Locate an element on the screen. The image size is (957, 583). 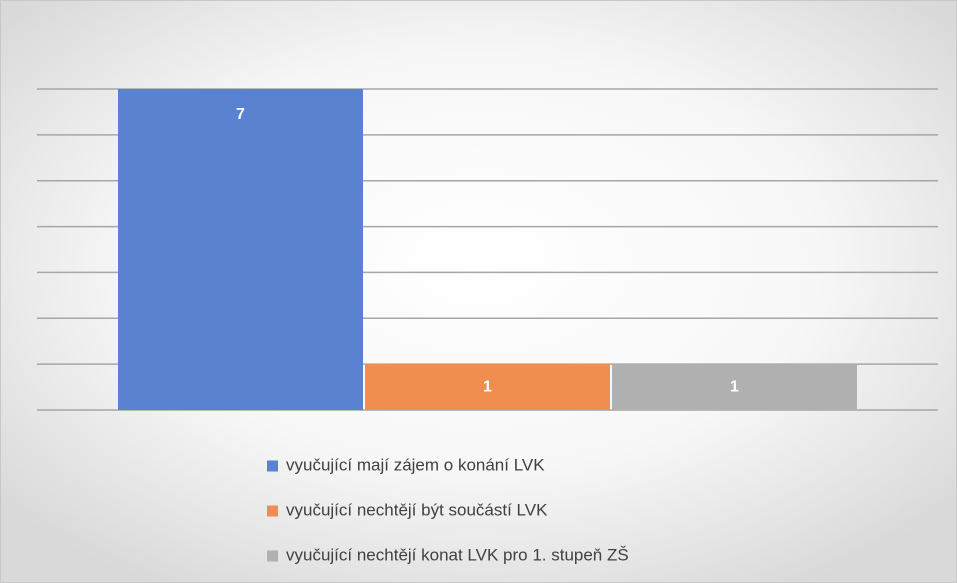
legend-label: vyučující mají zájem o konání LVK is located at coordinates (415, 464).